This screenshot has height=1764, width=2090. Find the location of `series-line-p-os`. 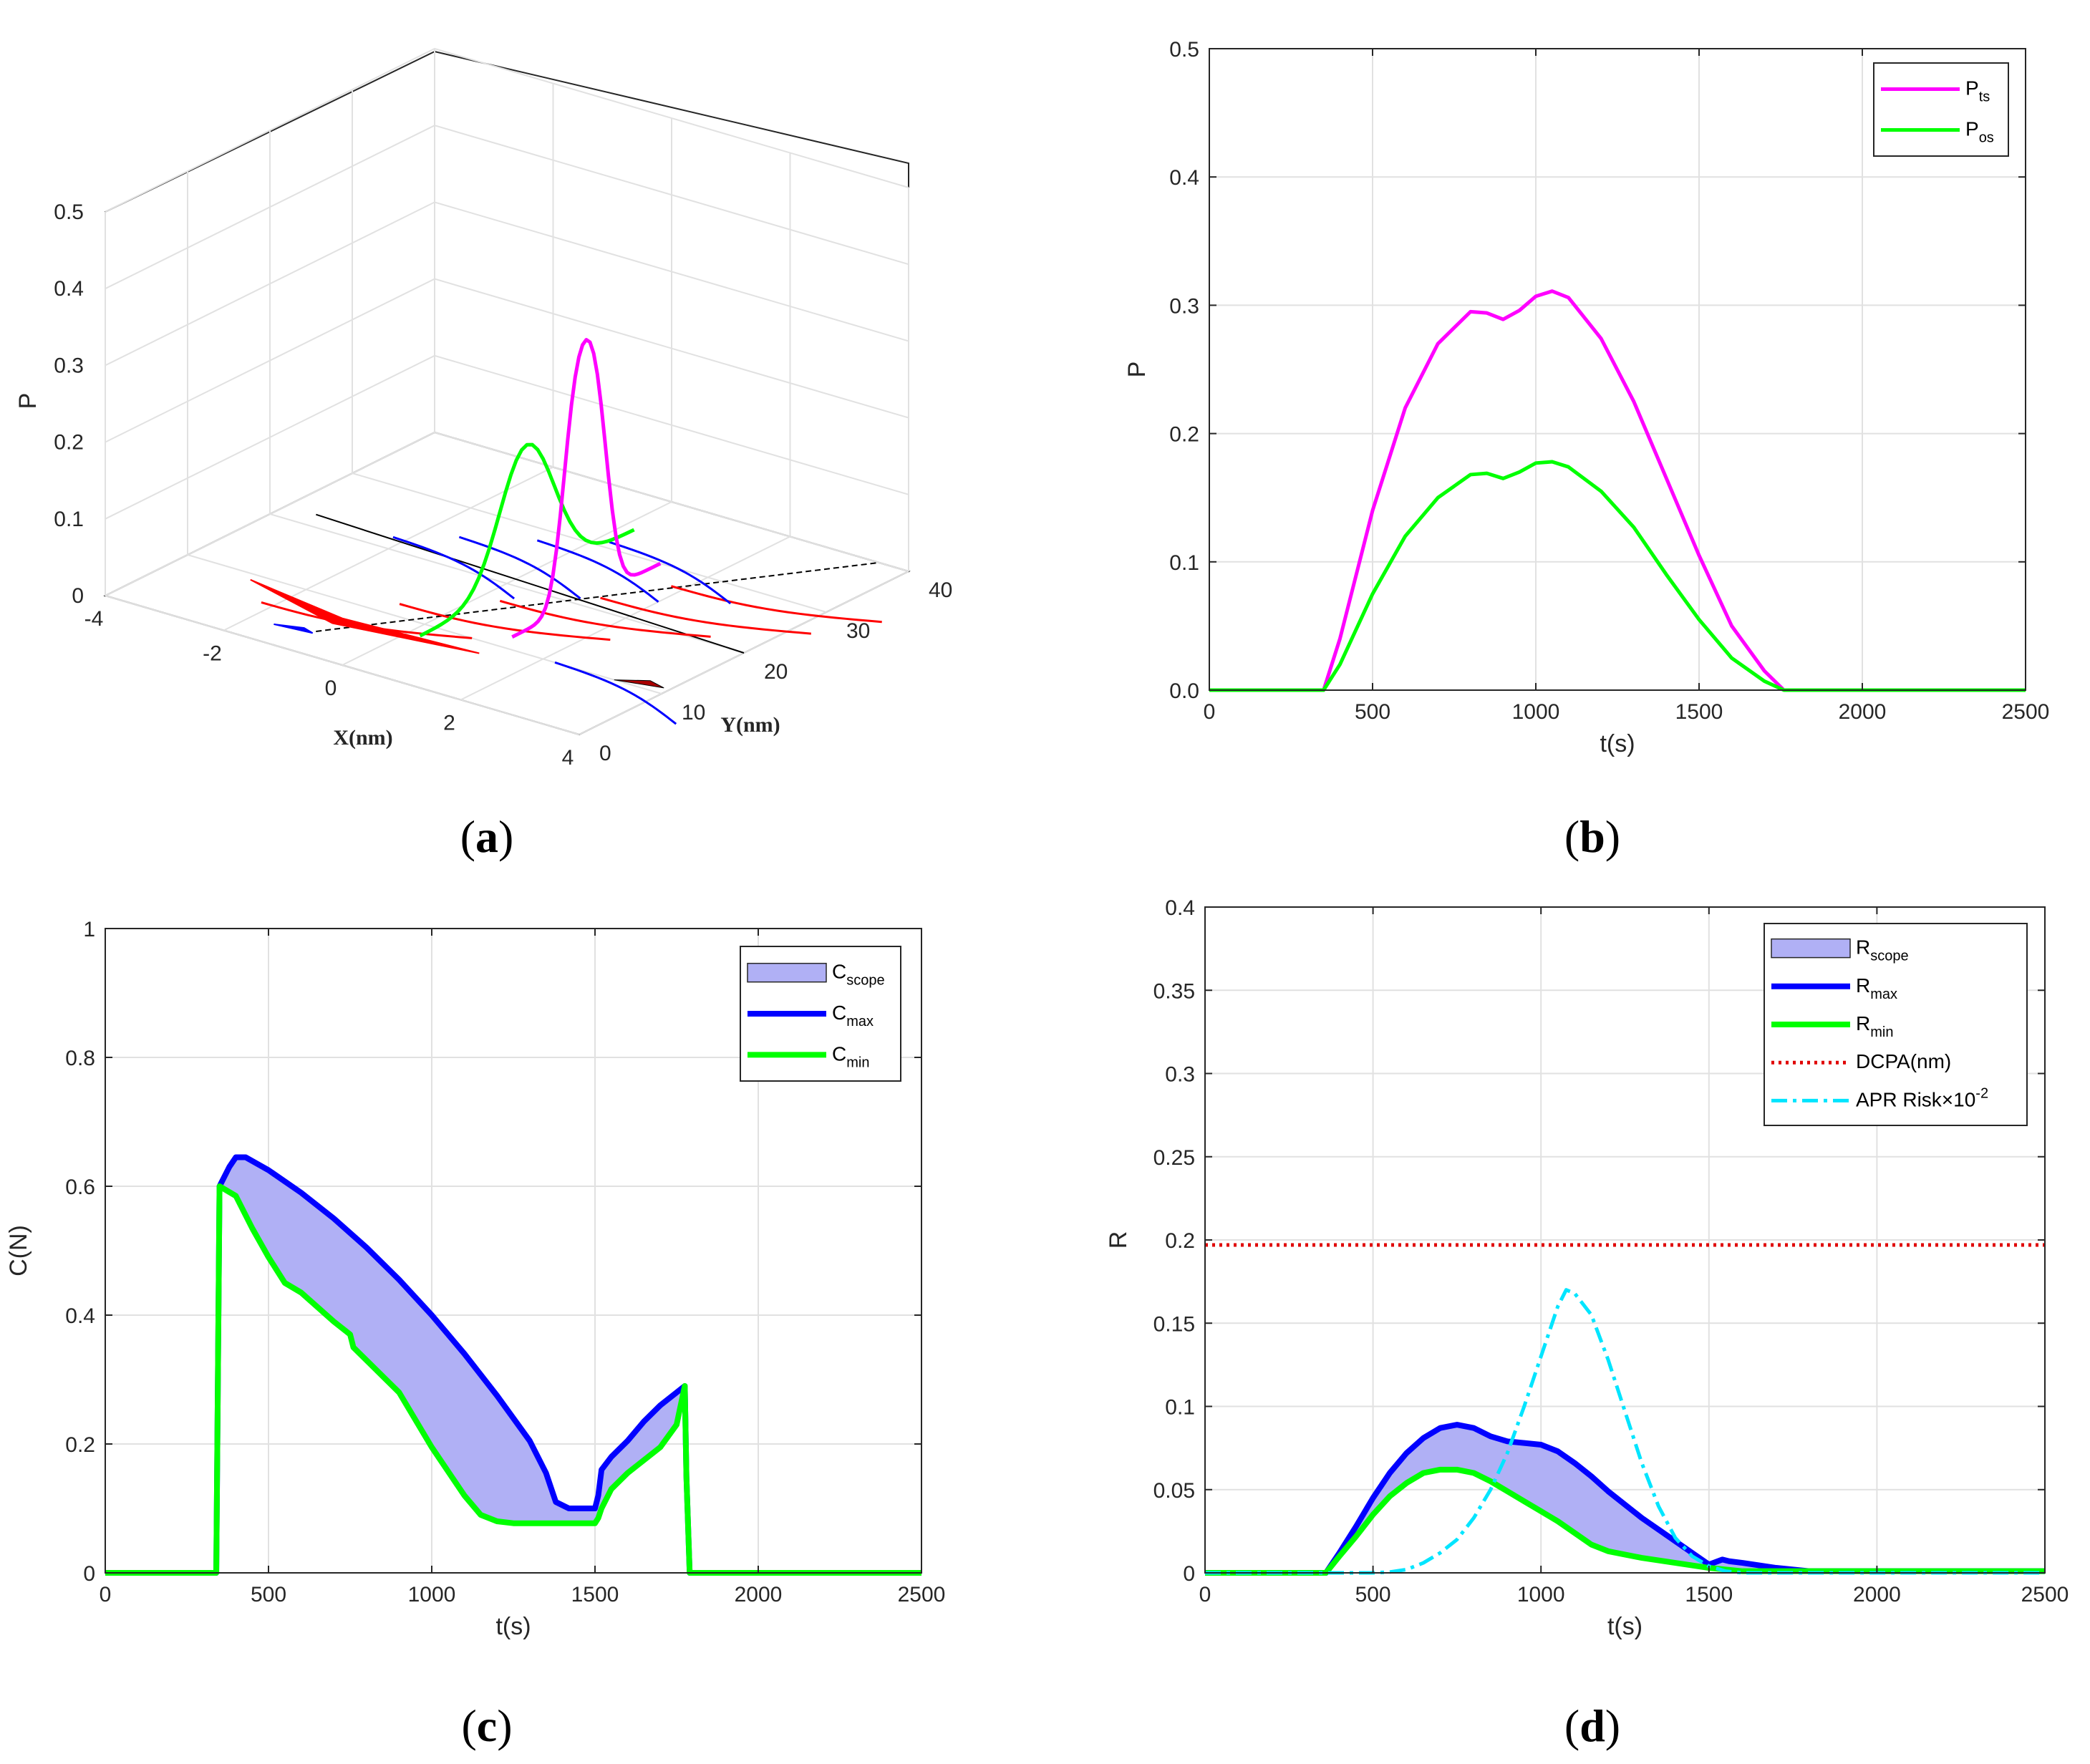

series-line-p-os is located at coordinates (1618, 576).